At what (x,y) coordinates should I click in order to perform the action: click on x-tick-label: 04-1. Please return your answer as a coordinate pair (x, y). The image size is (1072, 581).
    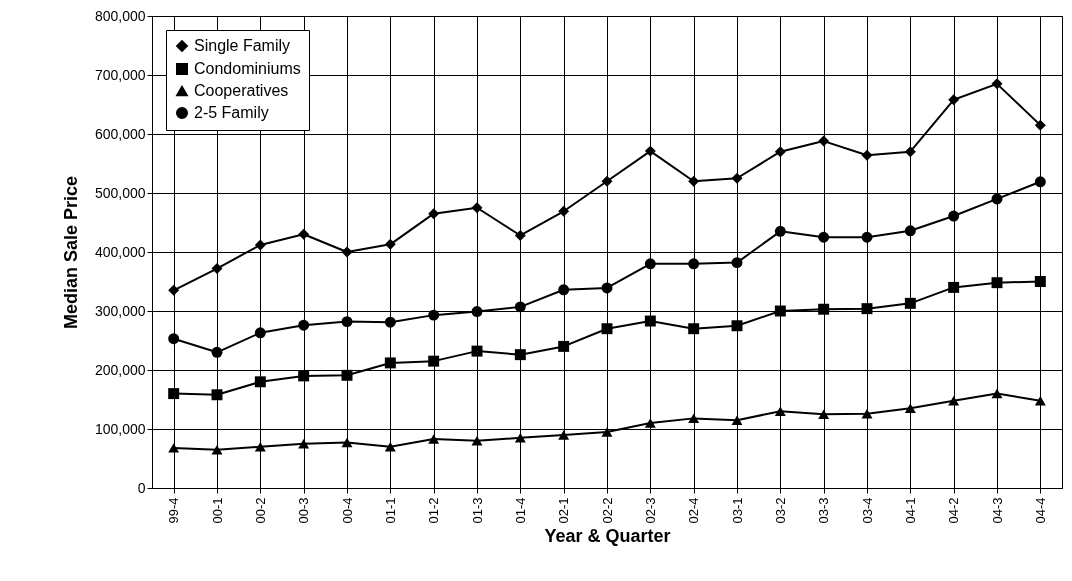
    Looking at the image, I should click on (910, 510).